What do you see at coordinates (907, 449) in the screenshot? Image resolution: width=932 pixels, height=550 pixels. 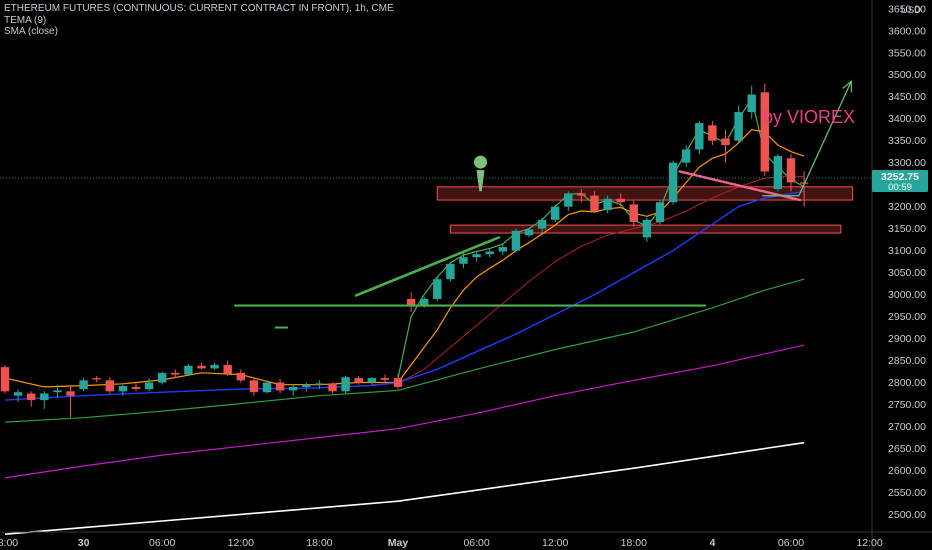 I see `y-tick-label: 2650.00` at bounding box center [907, 449].